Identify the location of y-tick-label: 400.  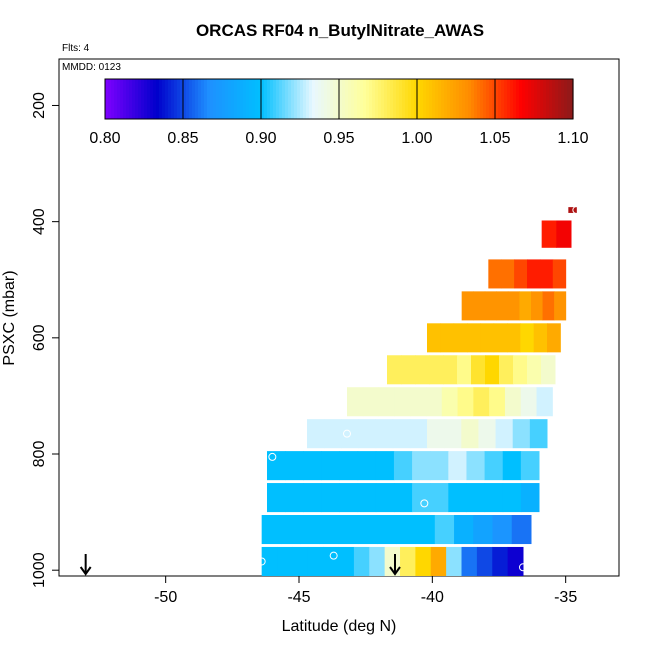
(39, 221).